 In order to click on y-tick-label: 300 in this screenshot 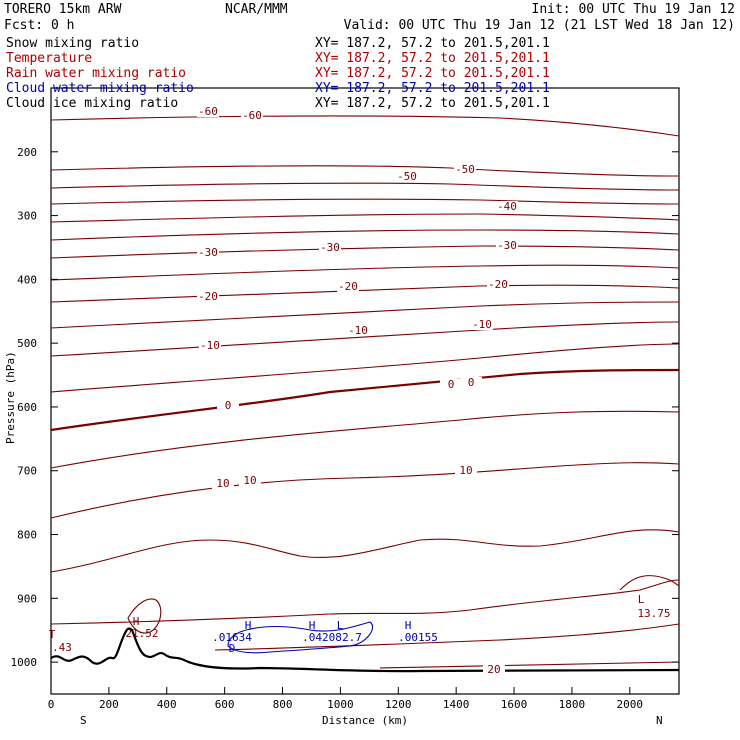, I will do `click(27, 216)`.